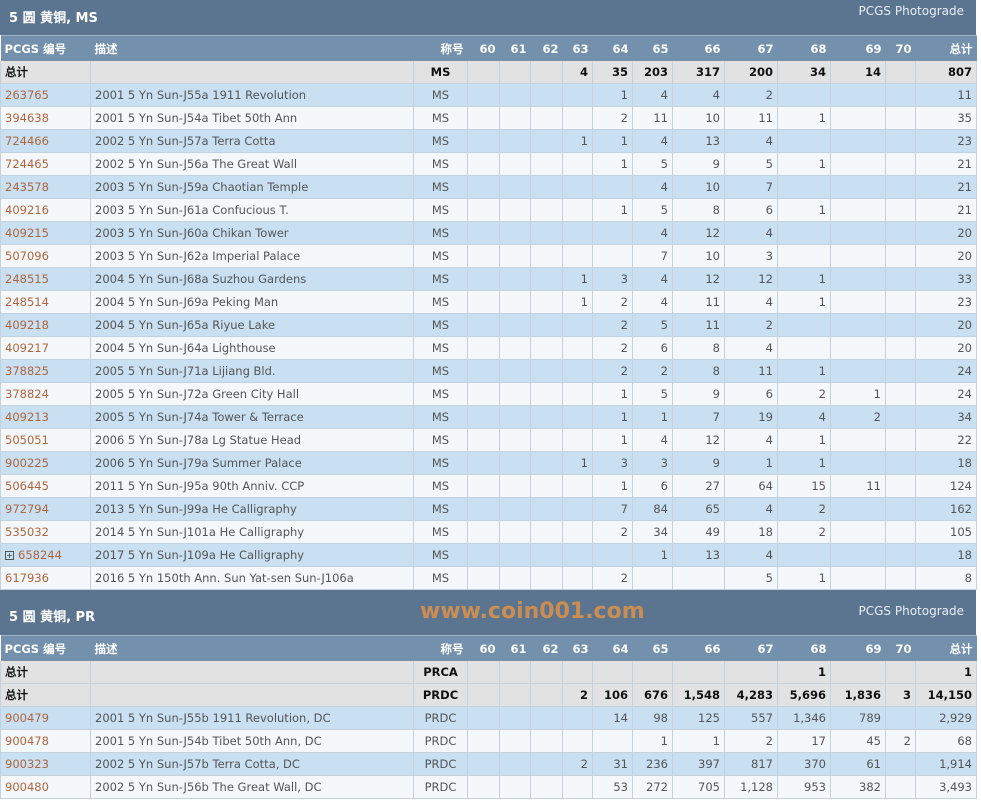  I want to click on grade-count-cell: 19, so click(751, 417).